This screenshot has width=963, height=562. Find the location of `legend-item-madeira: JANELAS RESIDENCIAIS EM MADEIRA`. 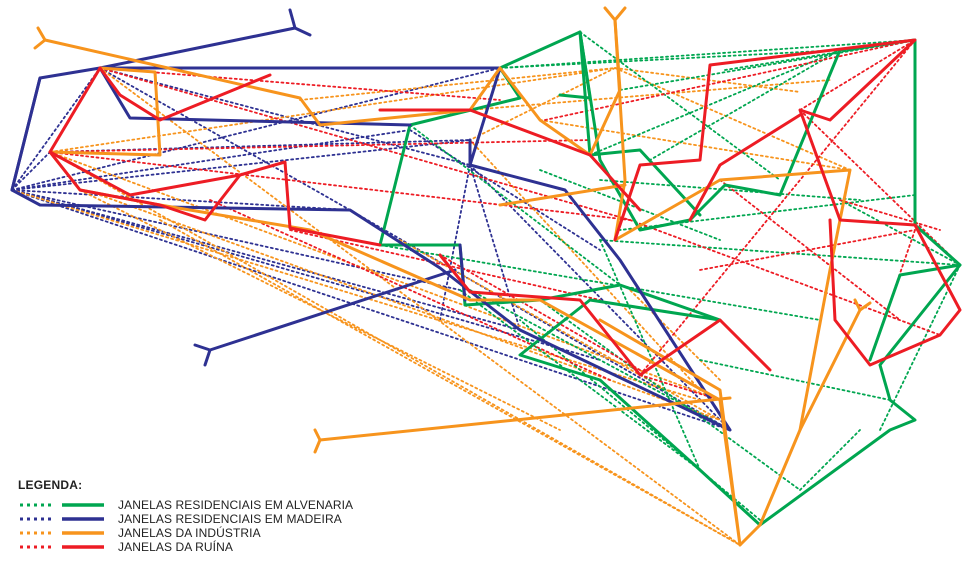

legend-item-madeira: JANELAS RESIDENCIAIS EM MADEIRA is located at coordinates (228, 519).